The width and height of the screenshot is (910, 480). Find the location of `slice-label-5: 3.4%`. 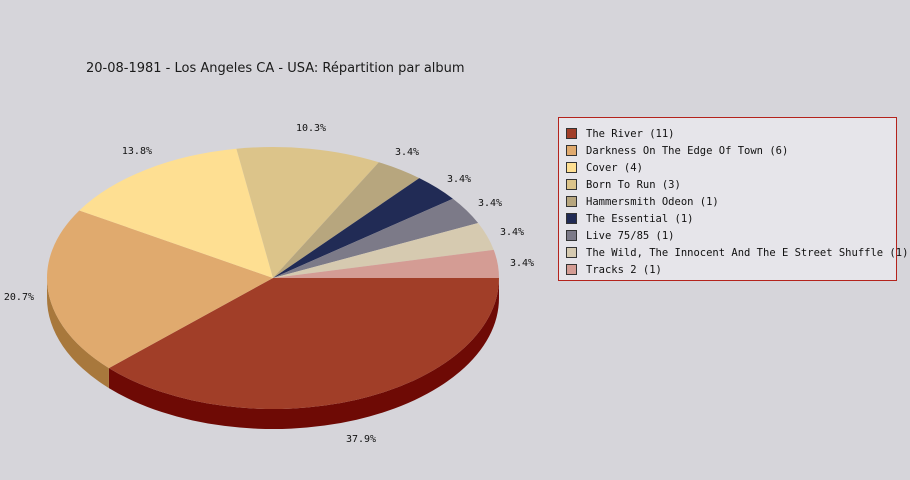

slice-label-5: 3.4% is located at coordinates (459, 179).